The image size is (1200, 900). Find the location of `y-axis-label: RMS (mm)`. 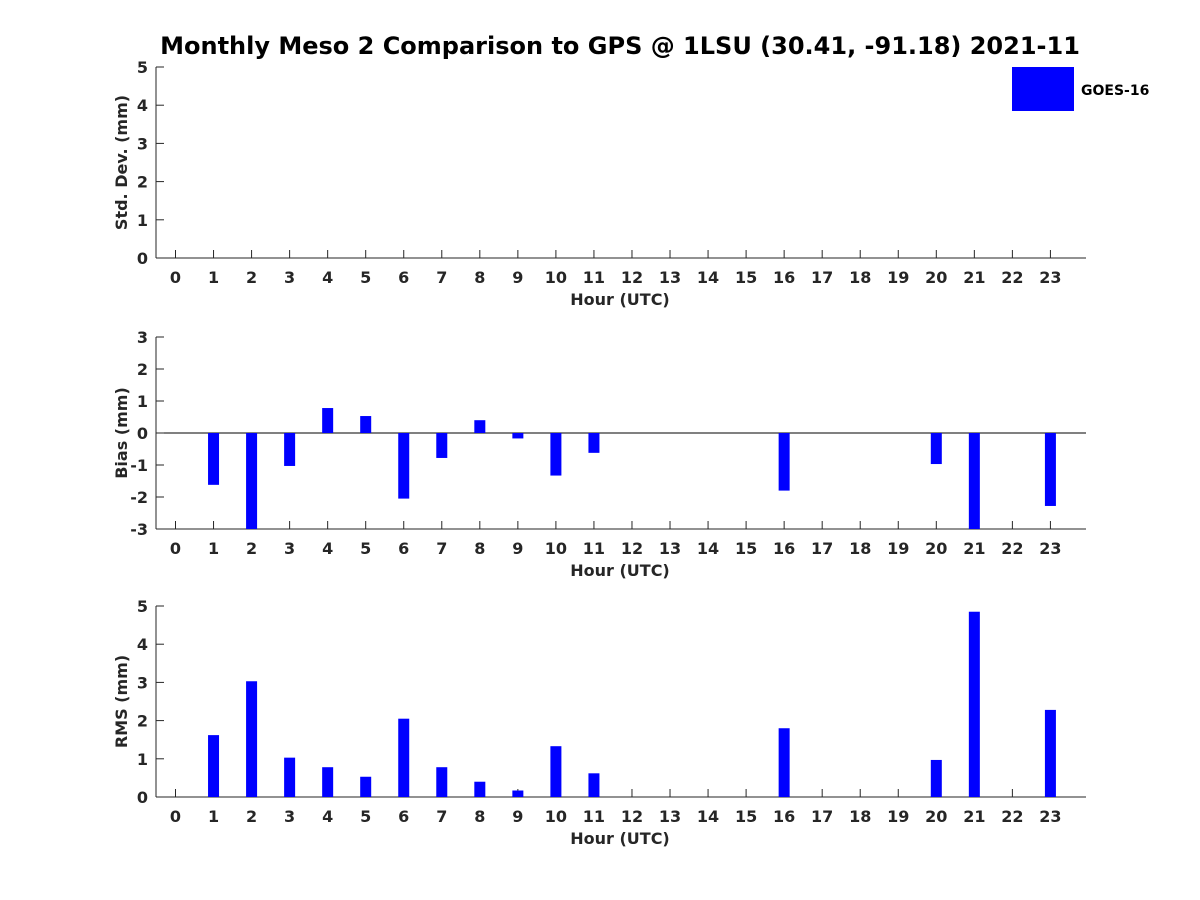

y-axis-label: RMS (mm) is located at coordinates (121, 701).